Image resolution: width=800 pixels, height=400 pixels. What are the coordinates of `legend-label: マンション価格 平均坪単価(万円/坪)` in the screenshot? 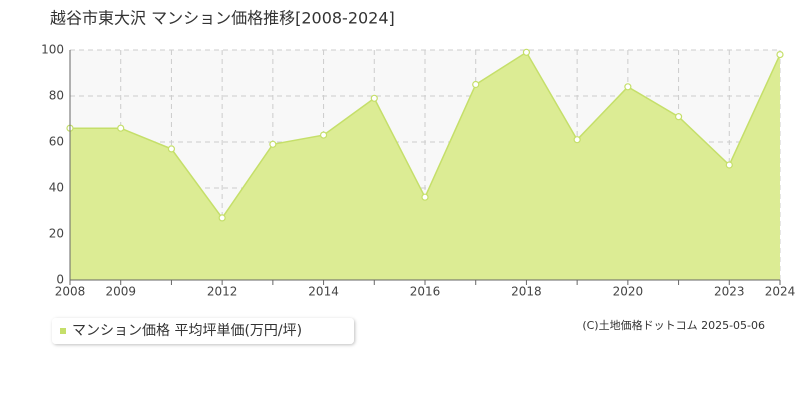 It's located at (187, 331).